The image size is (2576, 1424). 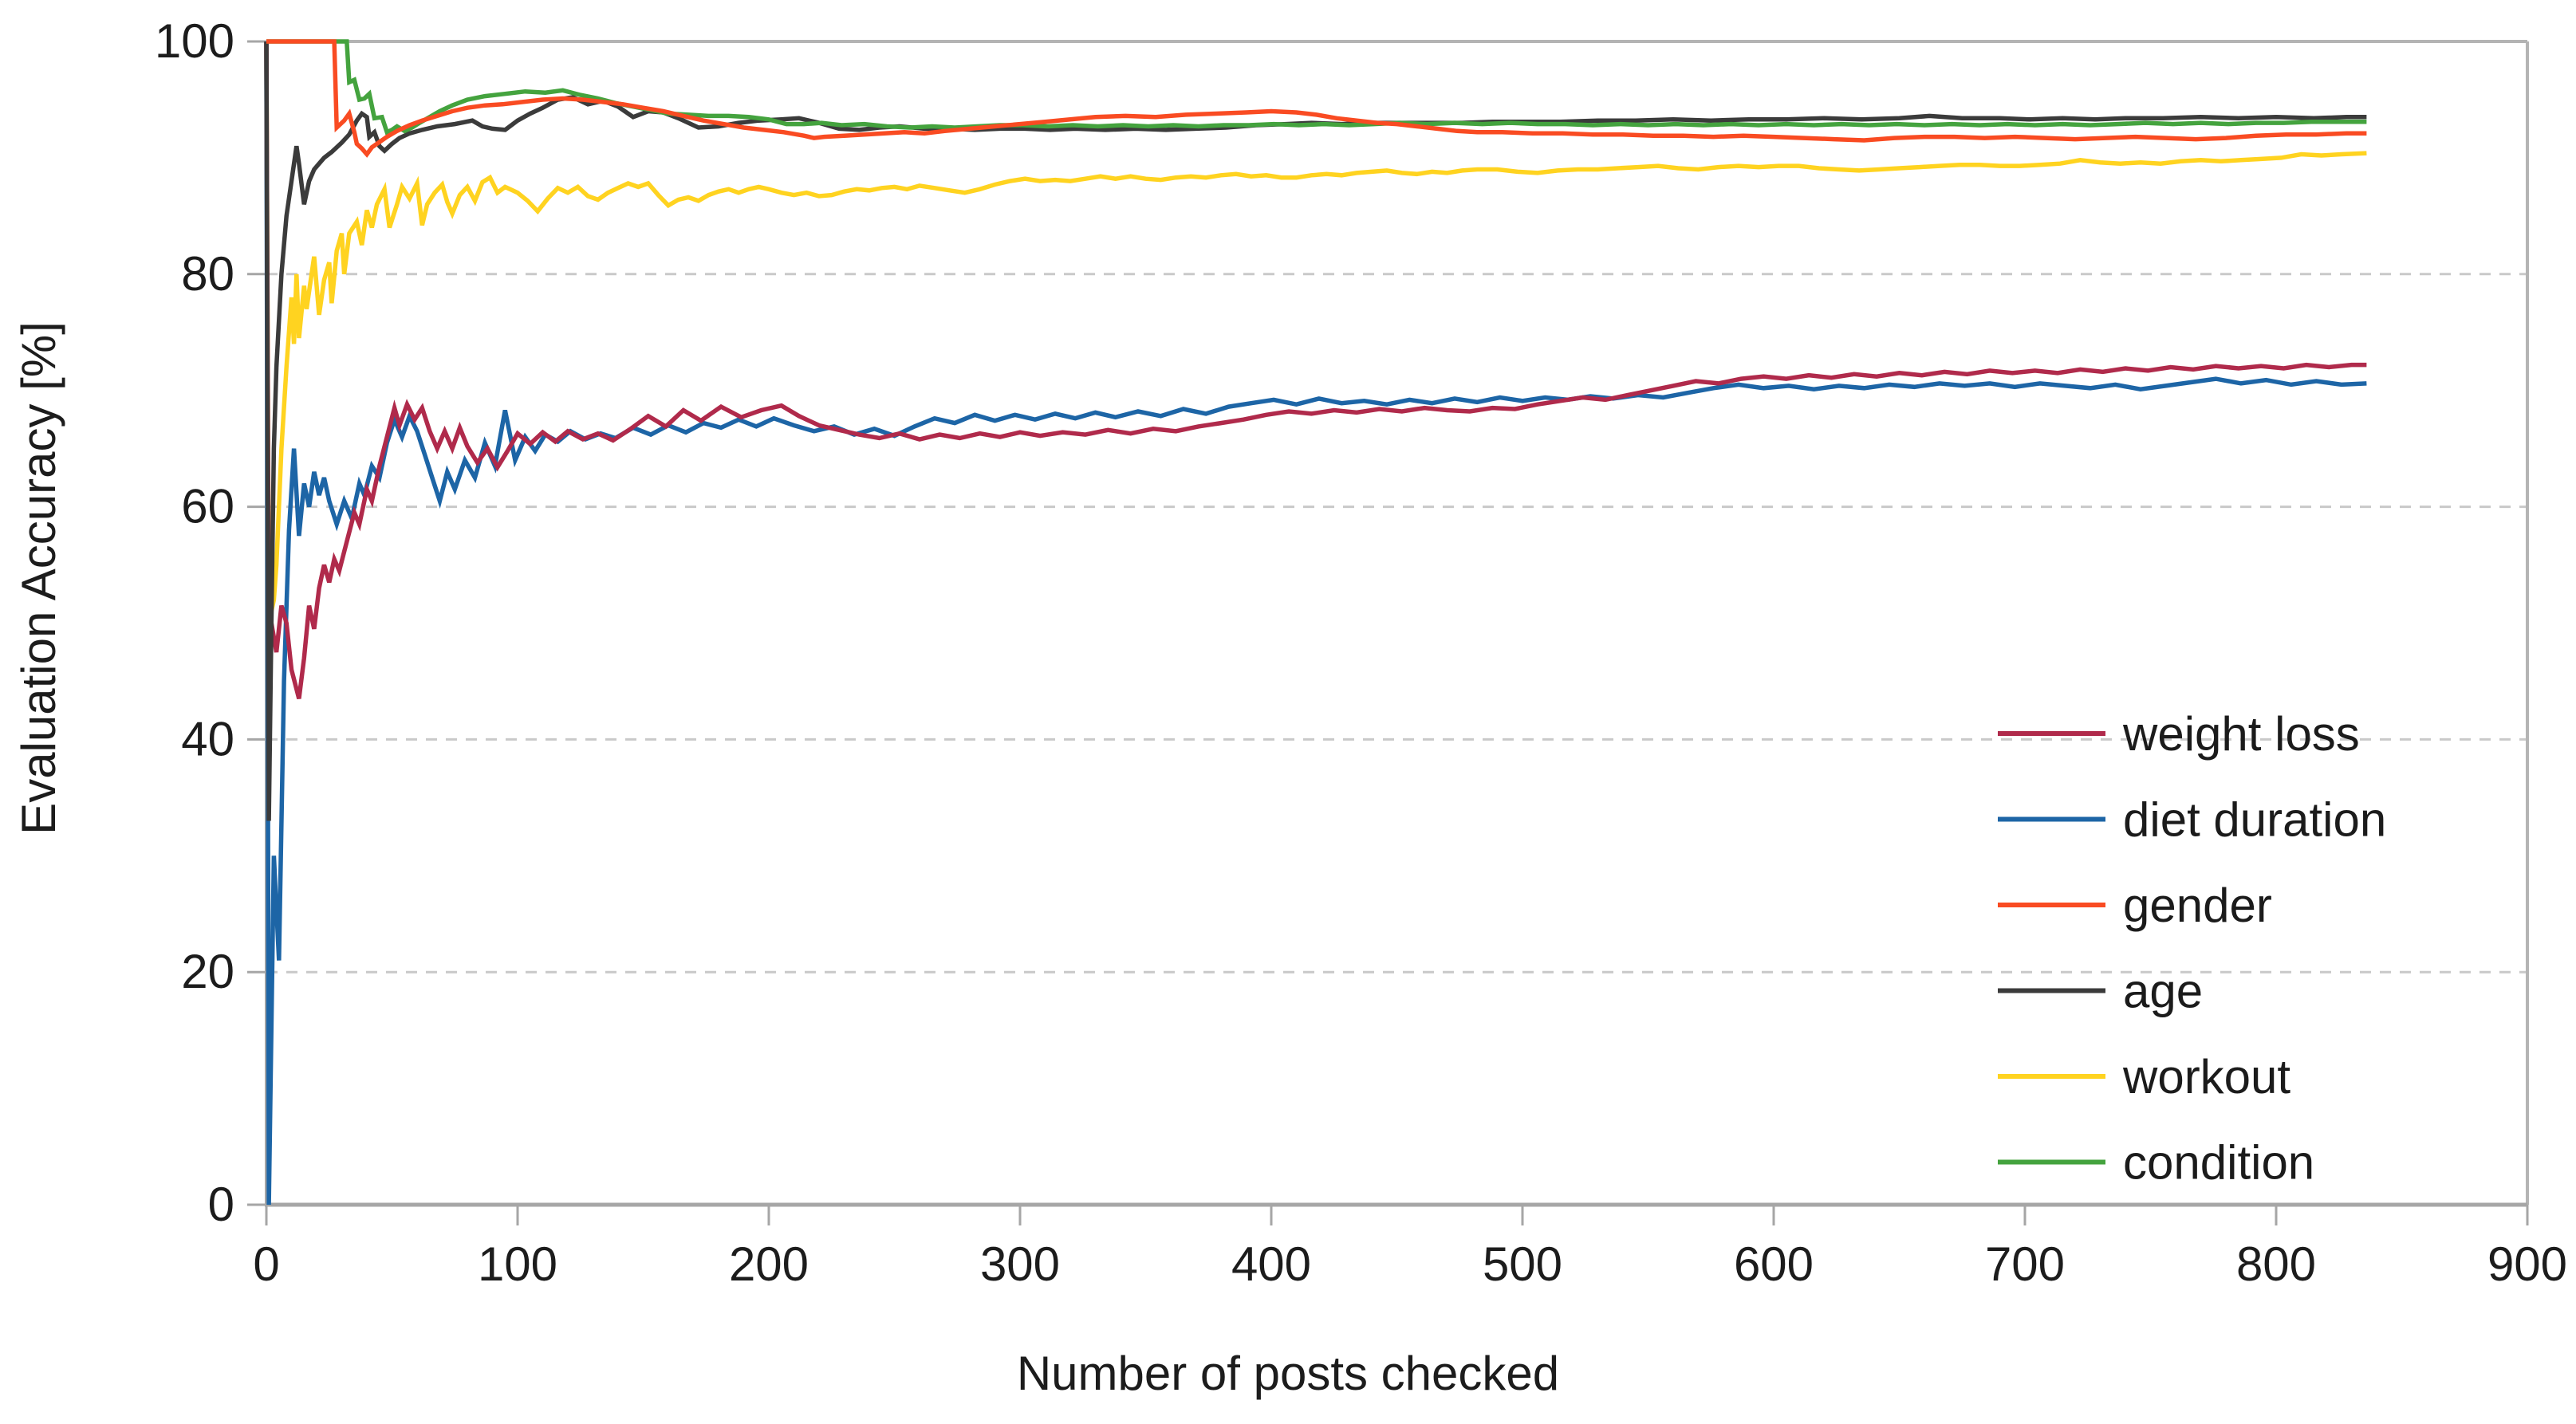 I want to click on y-tick-label-60: 60, so click(x=207, y=506).